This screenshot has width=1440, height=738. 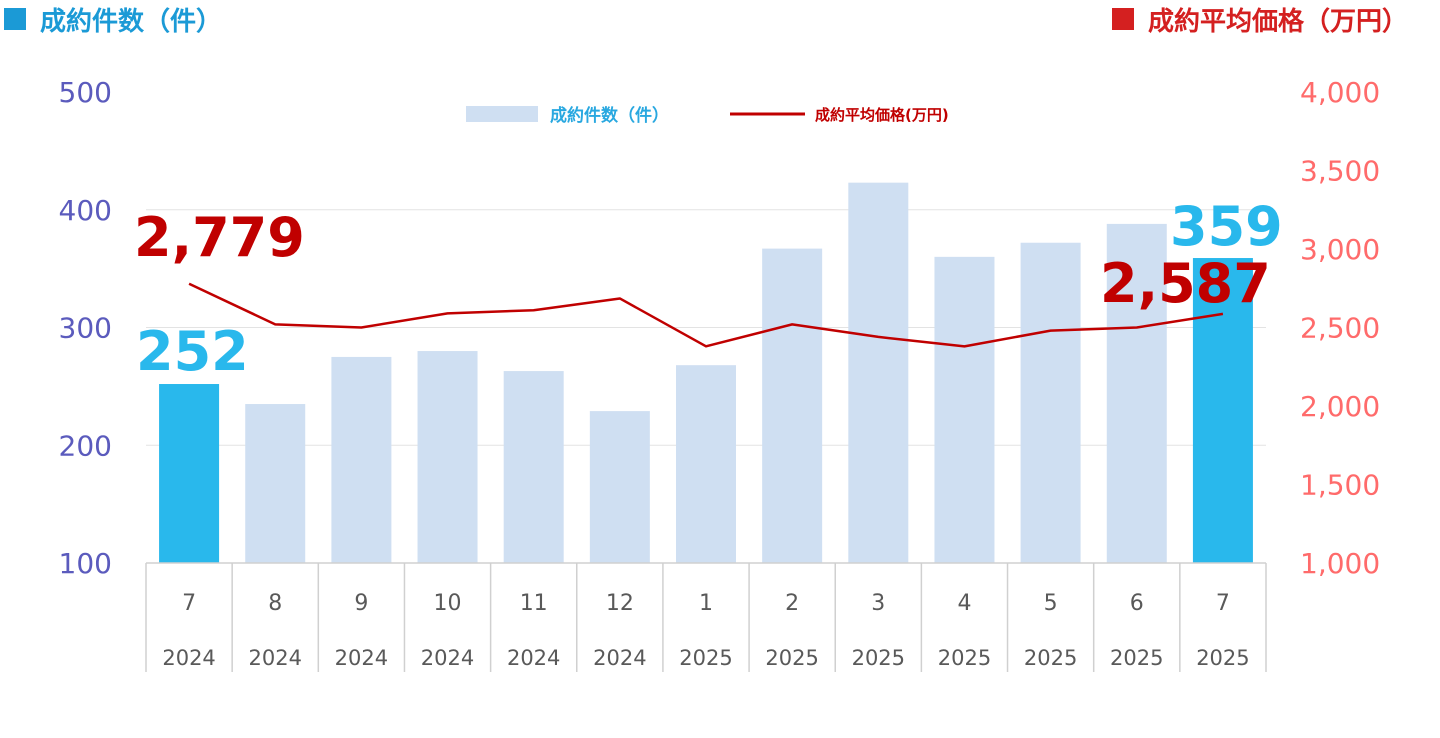 What do you see at coordinates (361, 603) in the screenshot?
I see `category-label: 9` at bounding box center [361, 603].